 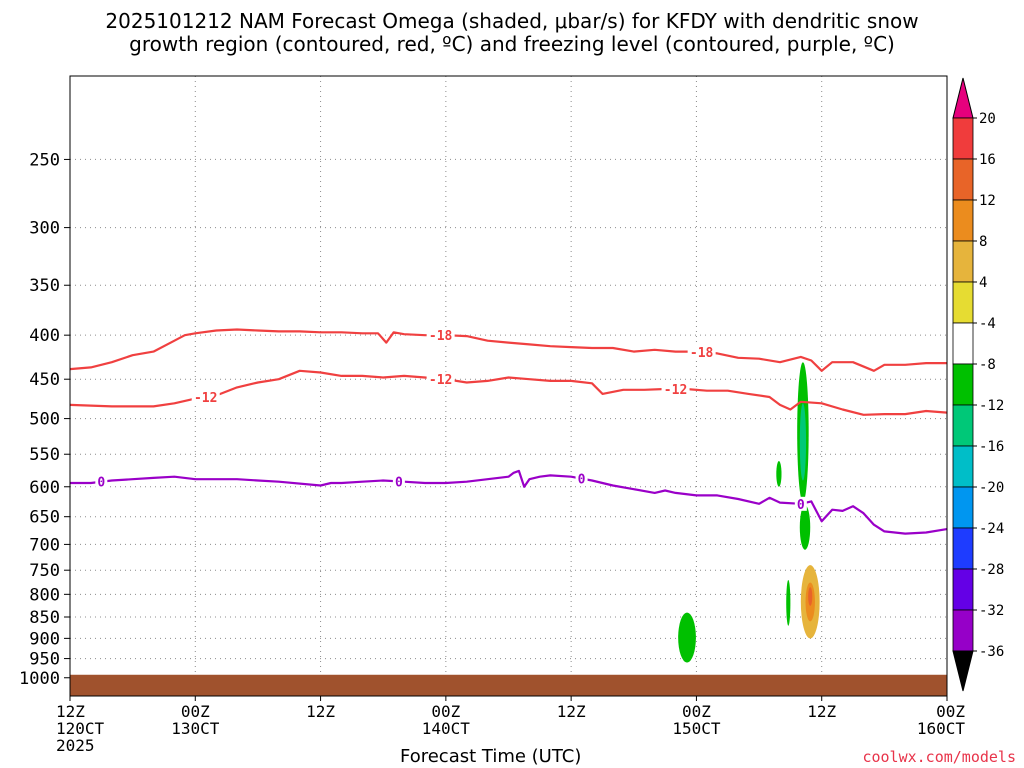 What do you see at coordinates (991, 611) in the screenshot?
I see `colorbar-label: -32` at bounding box center [991, 611].